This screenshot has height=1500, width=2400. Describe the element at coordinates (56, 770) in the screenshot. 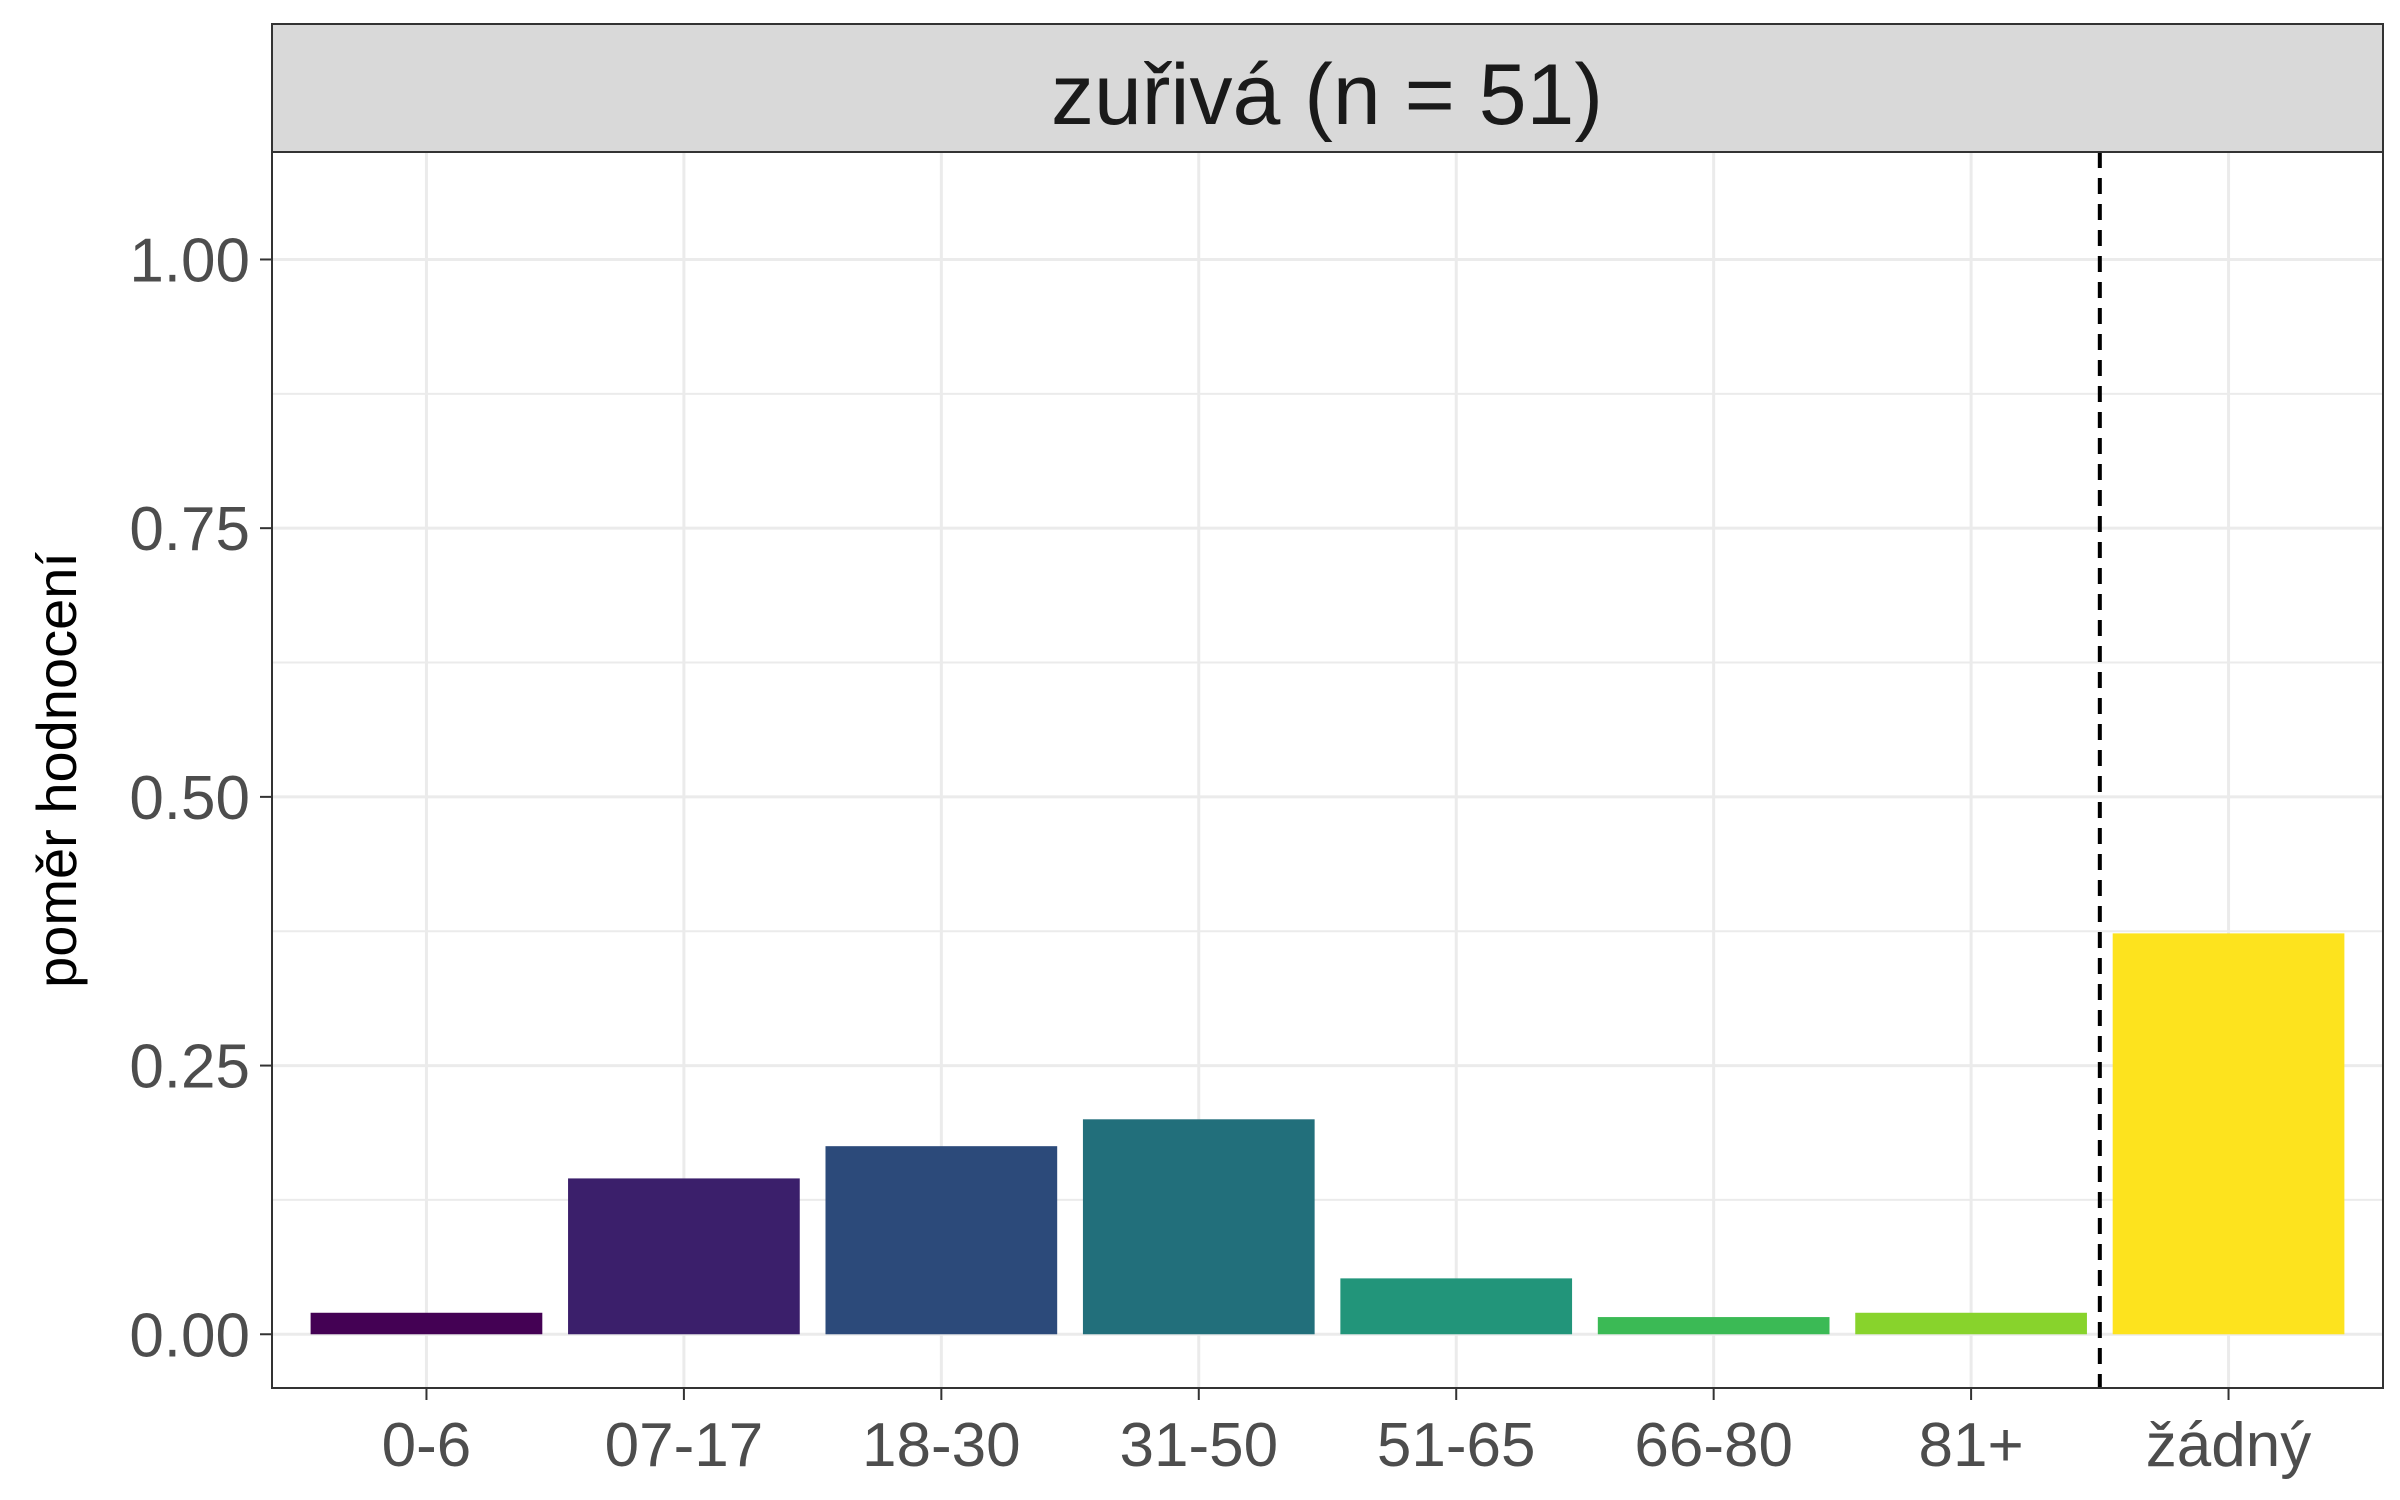

I see `y-axis-title: poměr hodnocení` at that location.